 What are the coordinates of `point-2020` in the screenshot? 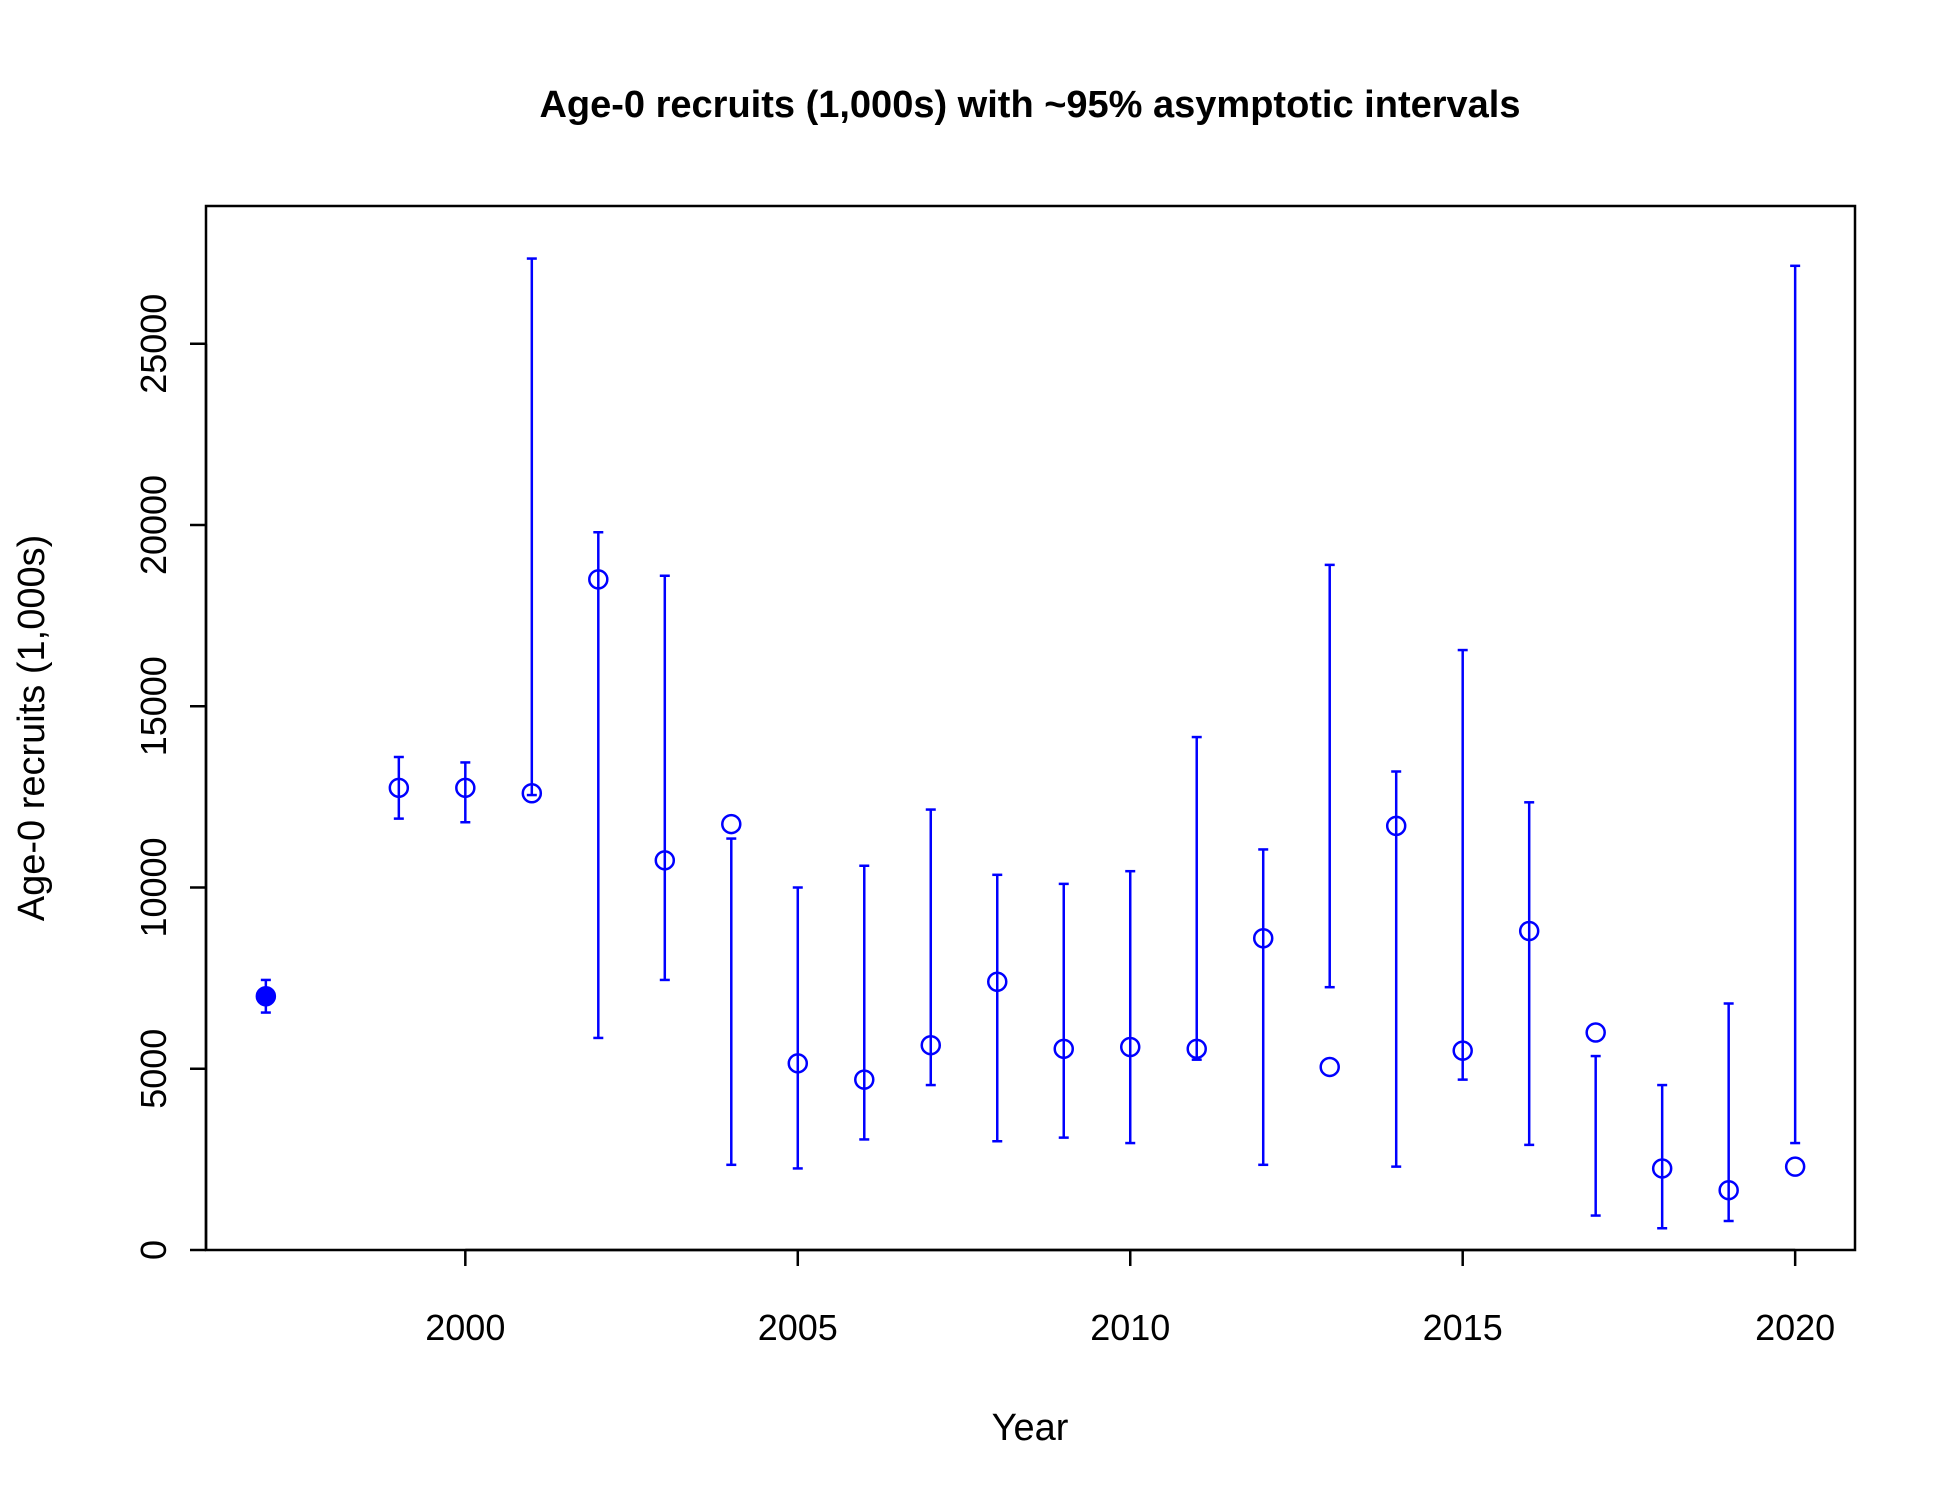 It's located at (1795, 1166).